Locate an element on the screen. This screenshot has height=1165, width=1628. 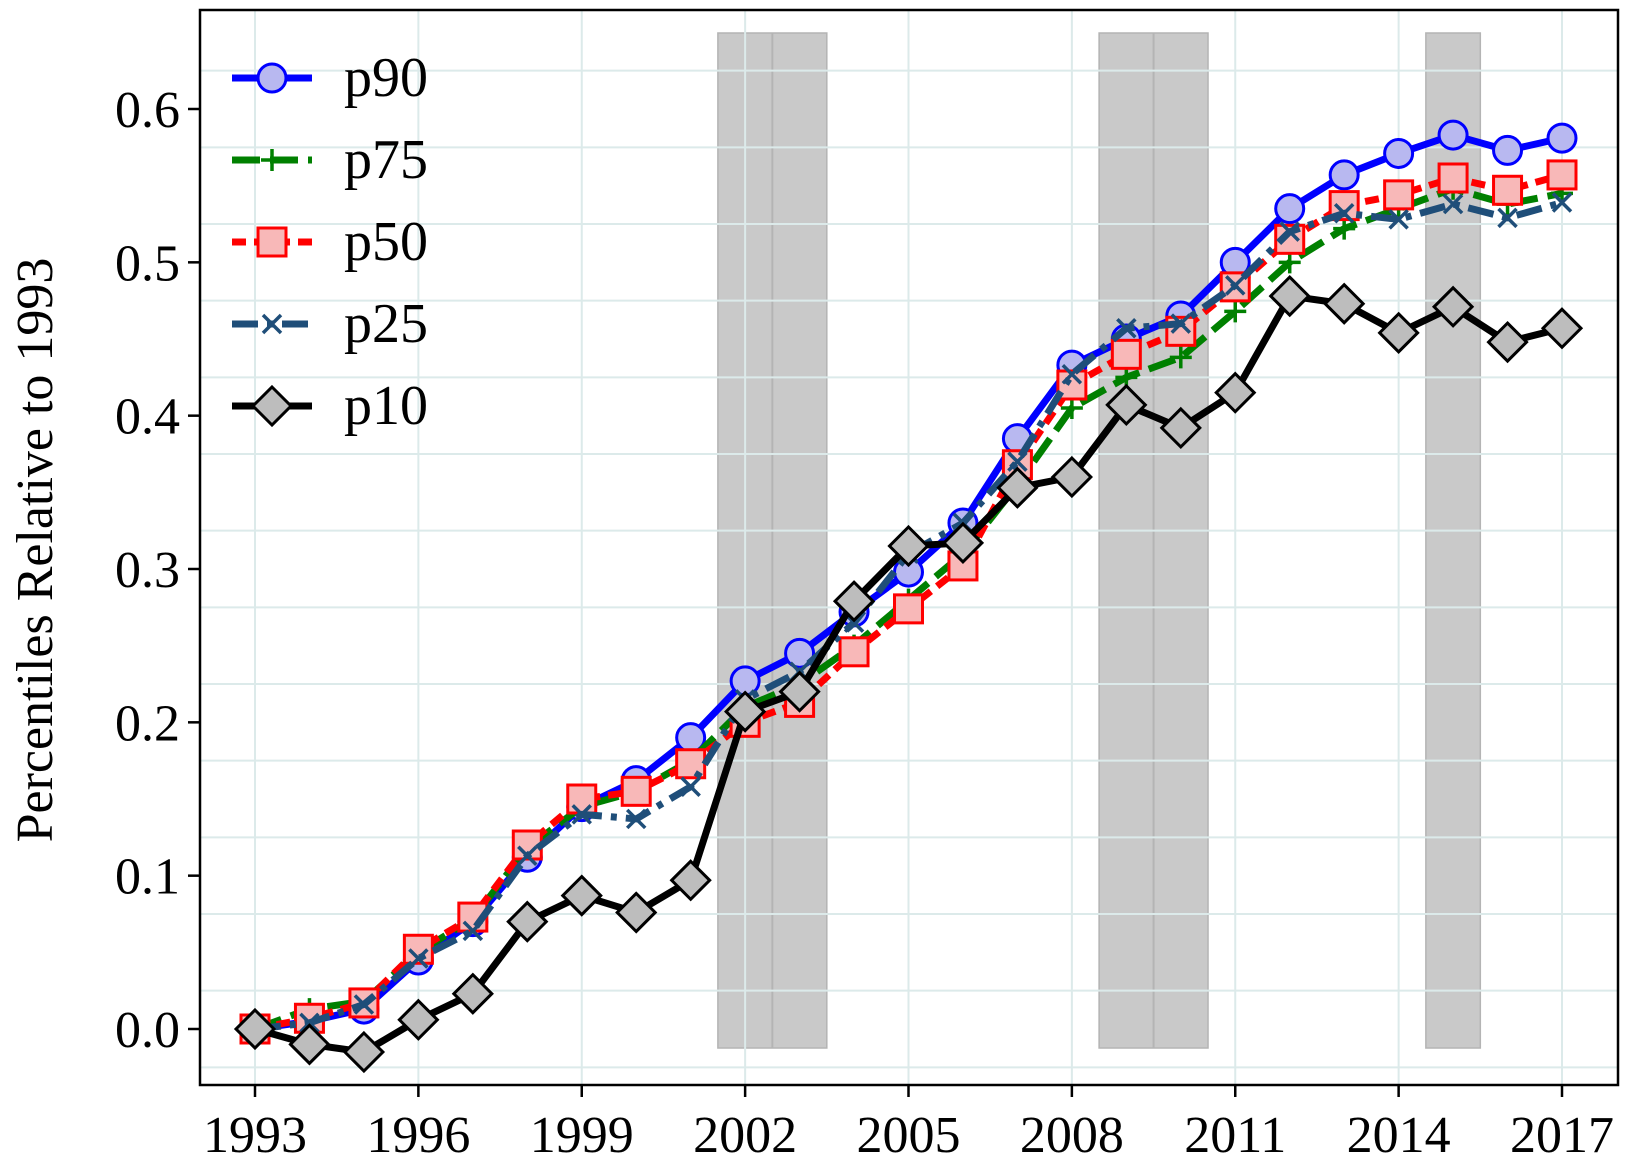
x-tick-label: 2005 is located at coordinates (909, 1135).